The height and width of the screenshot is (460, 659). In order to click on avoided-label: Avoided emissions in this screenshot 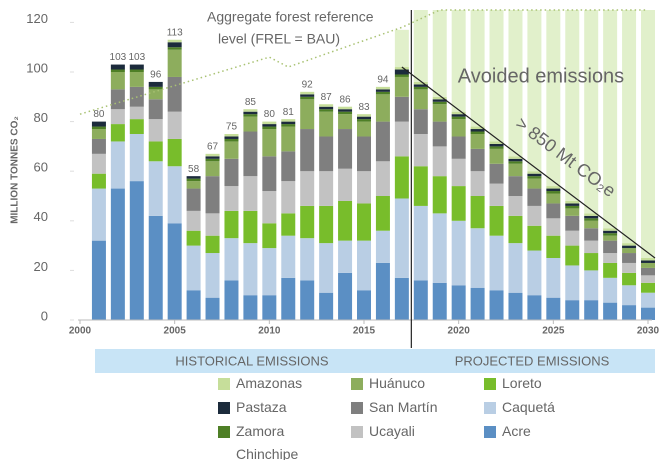, I will do `click(541, 76)`.